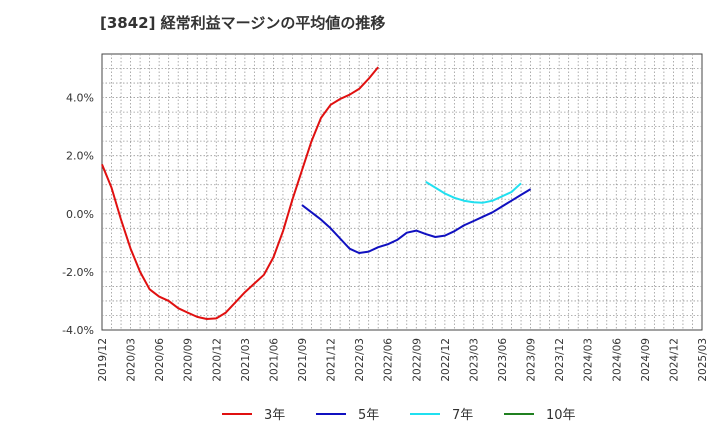  Describe the element at coordinates (80, 98) in the screenshot. I see `y-tick-label: 4.0%` at that location.